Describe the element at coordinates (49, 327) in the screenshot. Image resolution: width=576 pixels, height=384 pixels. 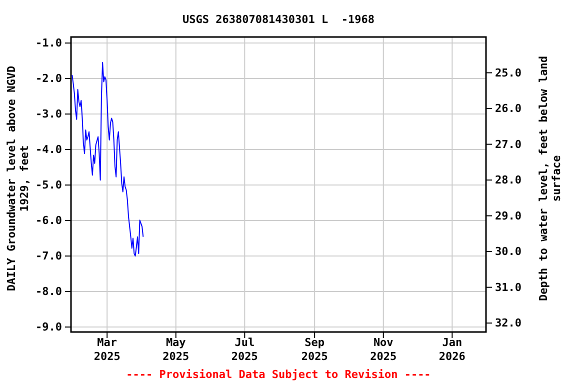
I see `y-tick-label: -9.0` at that location.